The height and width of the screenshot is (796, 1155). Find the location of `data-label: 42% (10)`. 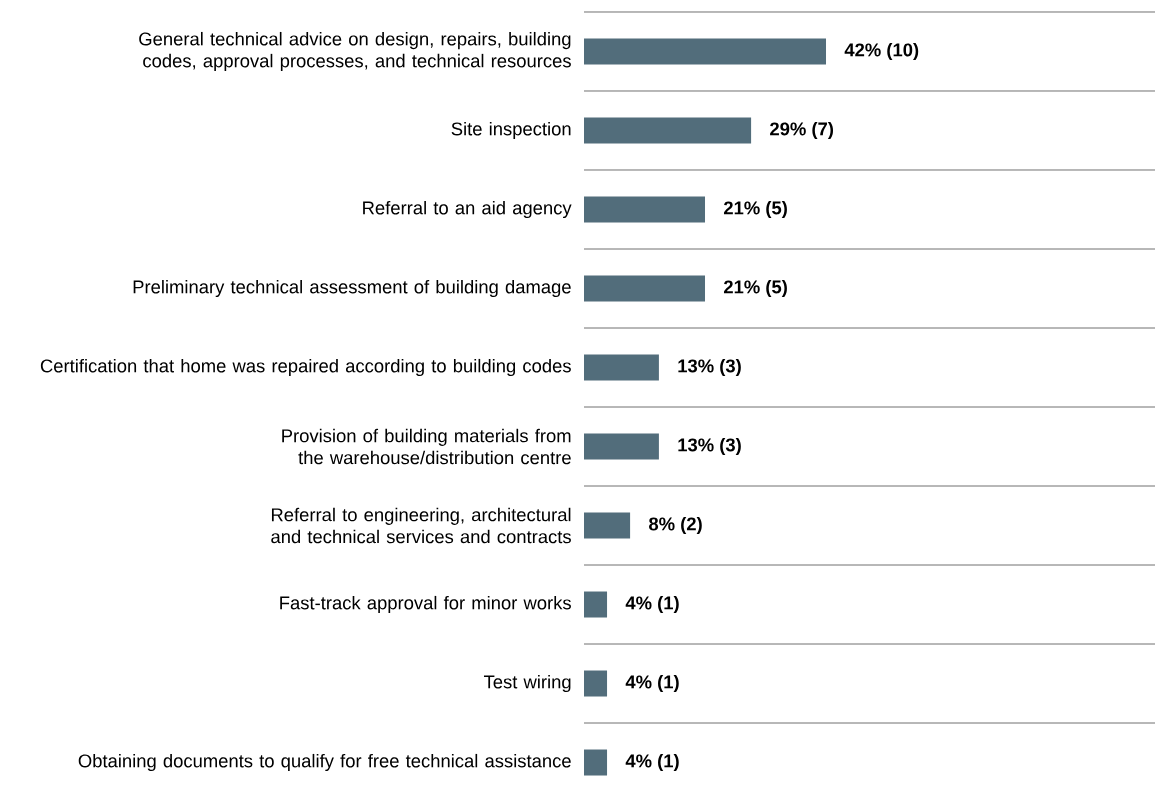

data-label: 42% (10) is located at coordinates (881, 51).